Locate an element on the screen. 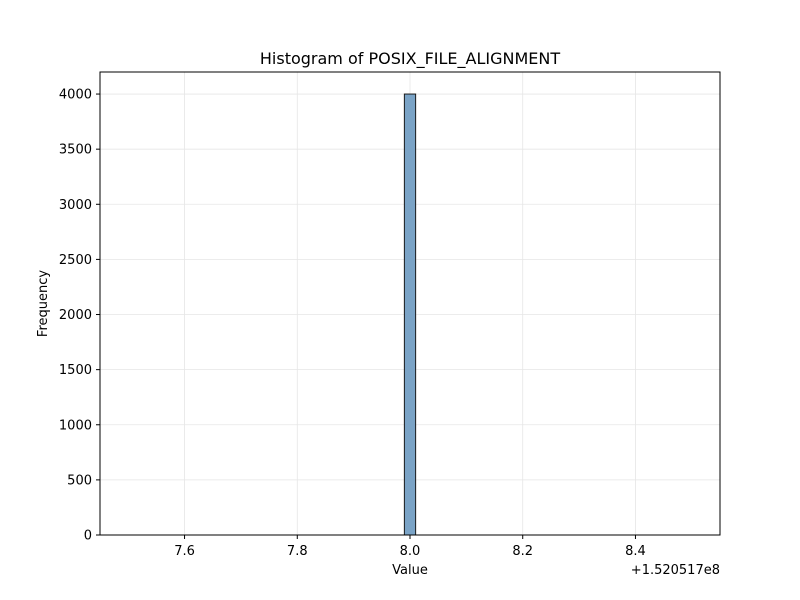 This screenshot has width=800, height=600. bar-layer is located at coordinates (410, 314).